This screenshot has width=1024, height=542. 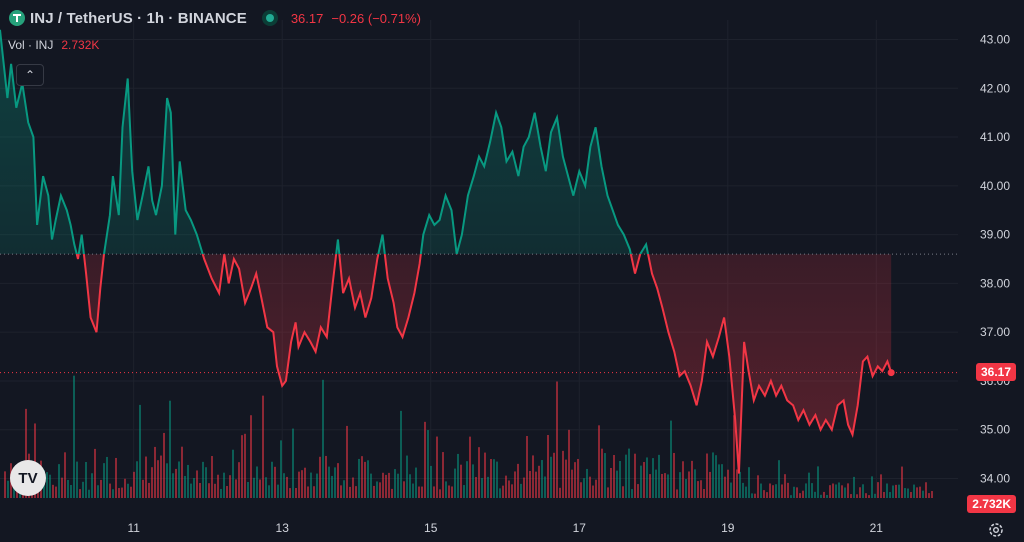 What do you see at coordinates (80, 45) in the screenshot?
I see `volume-value: 2.732K` at bounding box center [80, 45].